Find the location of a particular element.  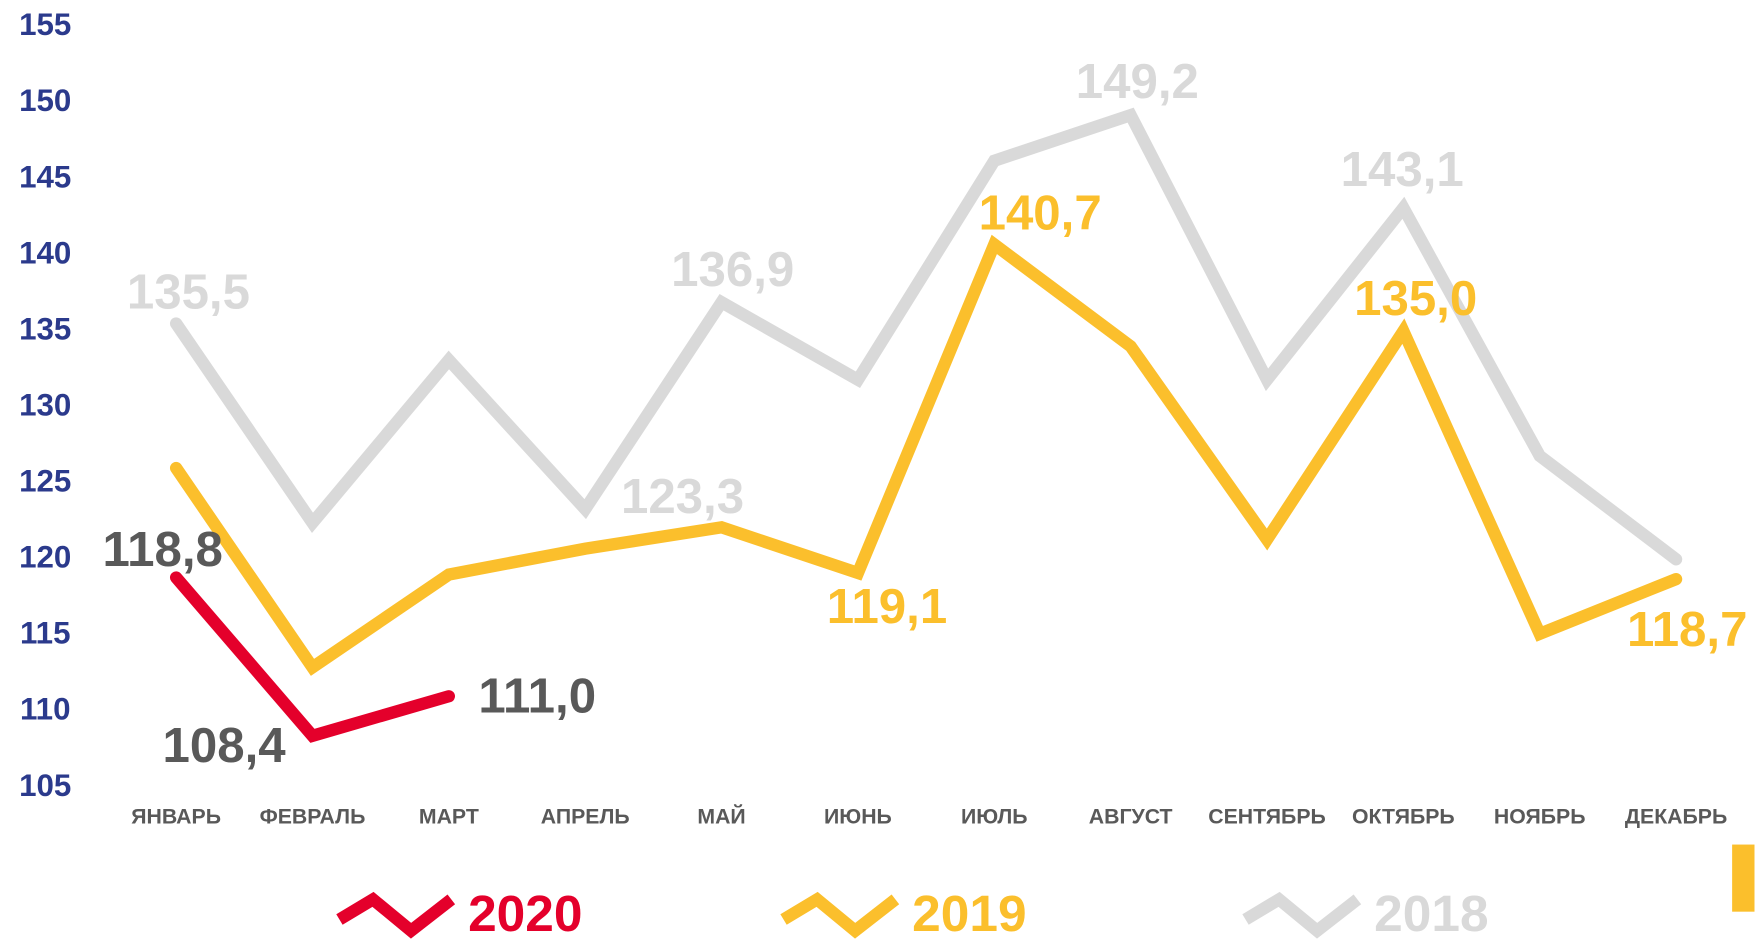

y-tick-label: 135 is located at coordinates (45, 328).